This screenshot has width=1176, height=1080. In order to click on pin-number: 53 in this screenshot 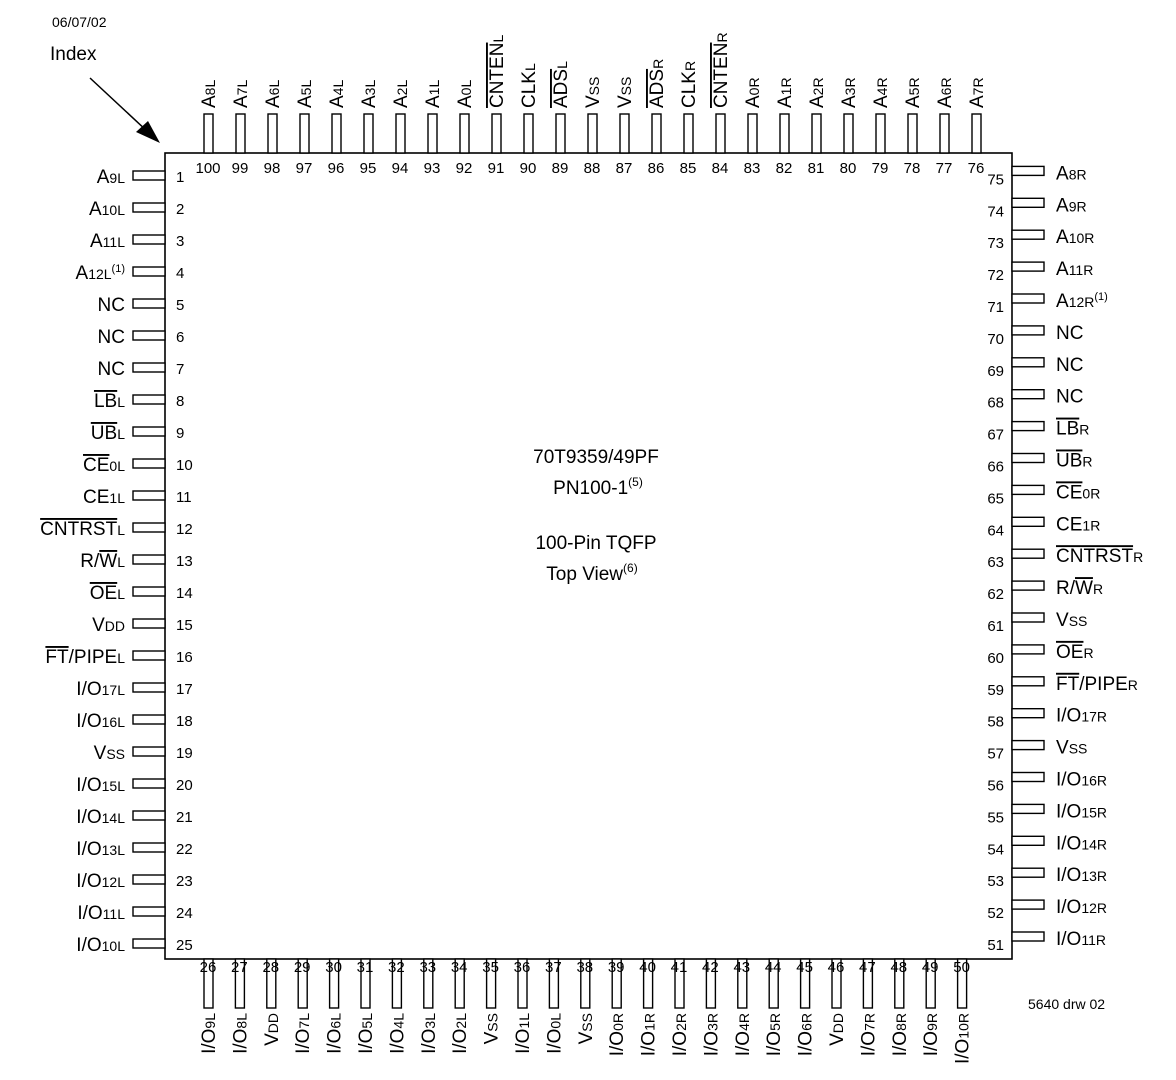, I will do `click(995, 881)`.